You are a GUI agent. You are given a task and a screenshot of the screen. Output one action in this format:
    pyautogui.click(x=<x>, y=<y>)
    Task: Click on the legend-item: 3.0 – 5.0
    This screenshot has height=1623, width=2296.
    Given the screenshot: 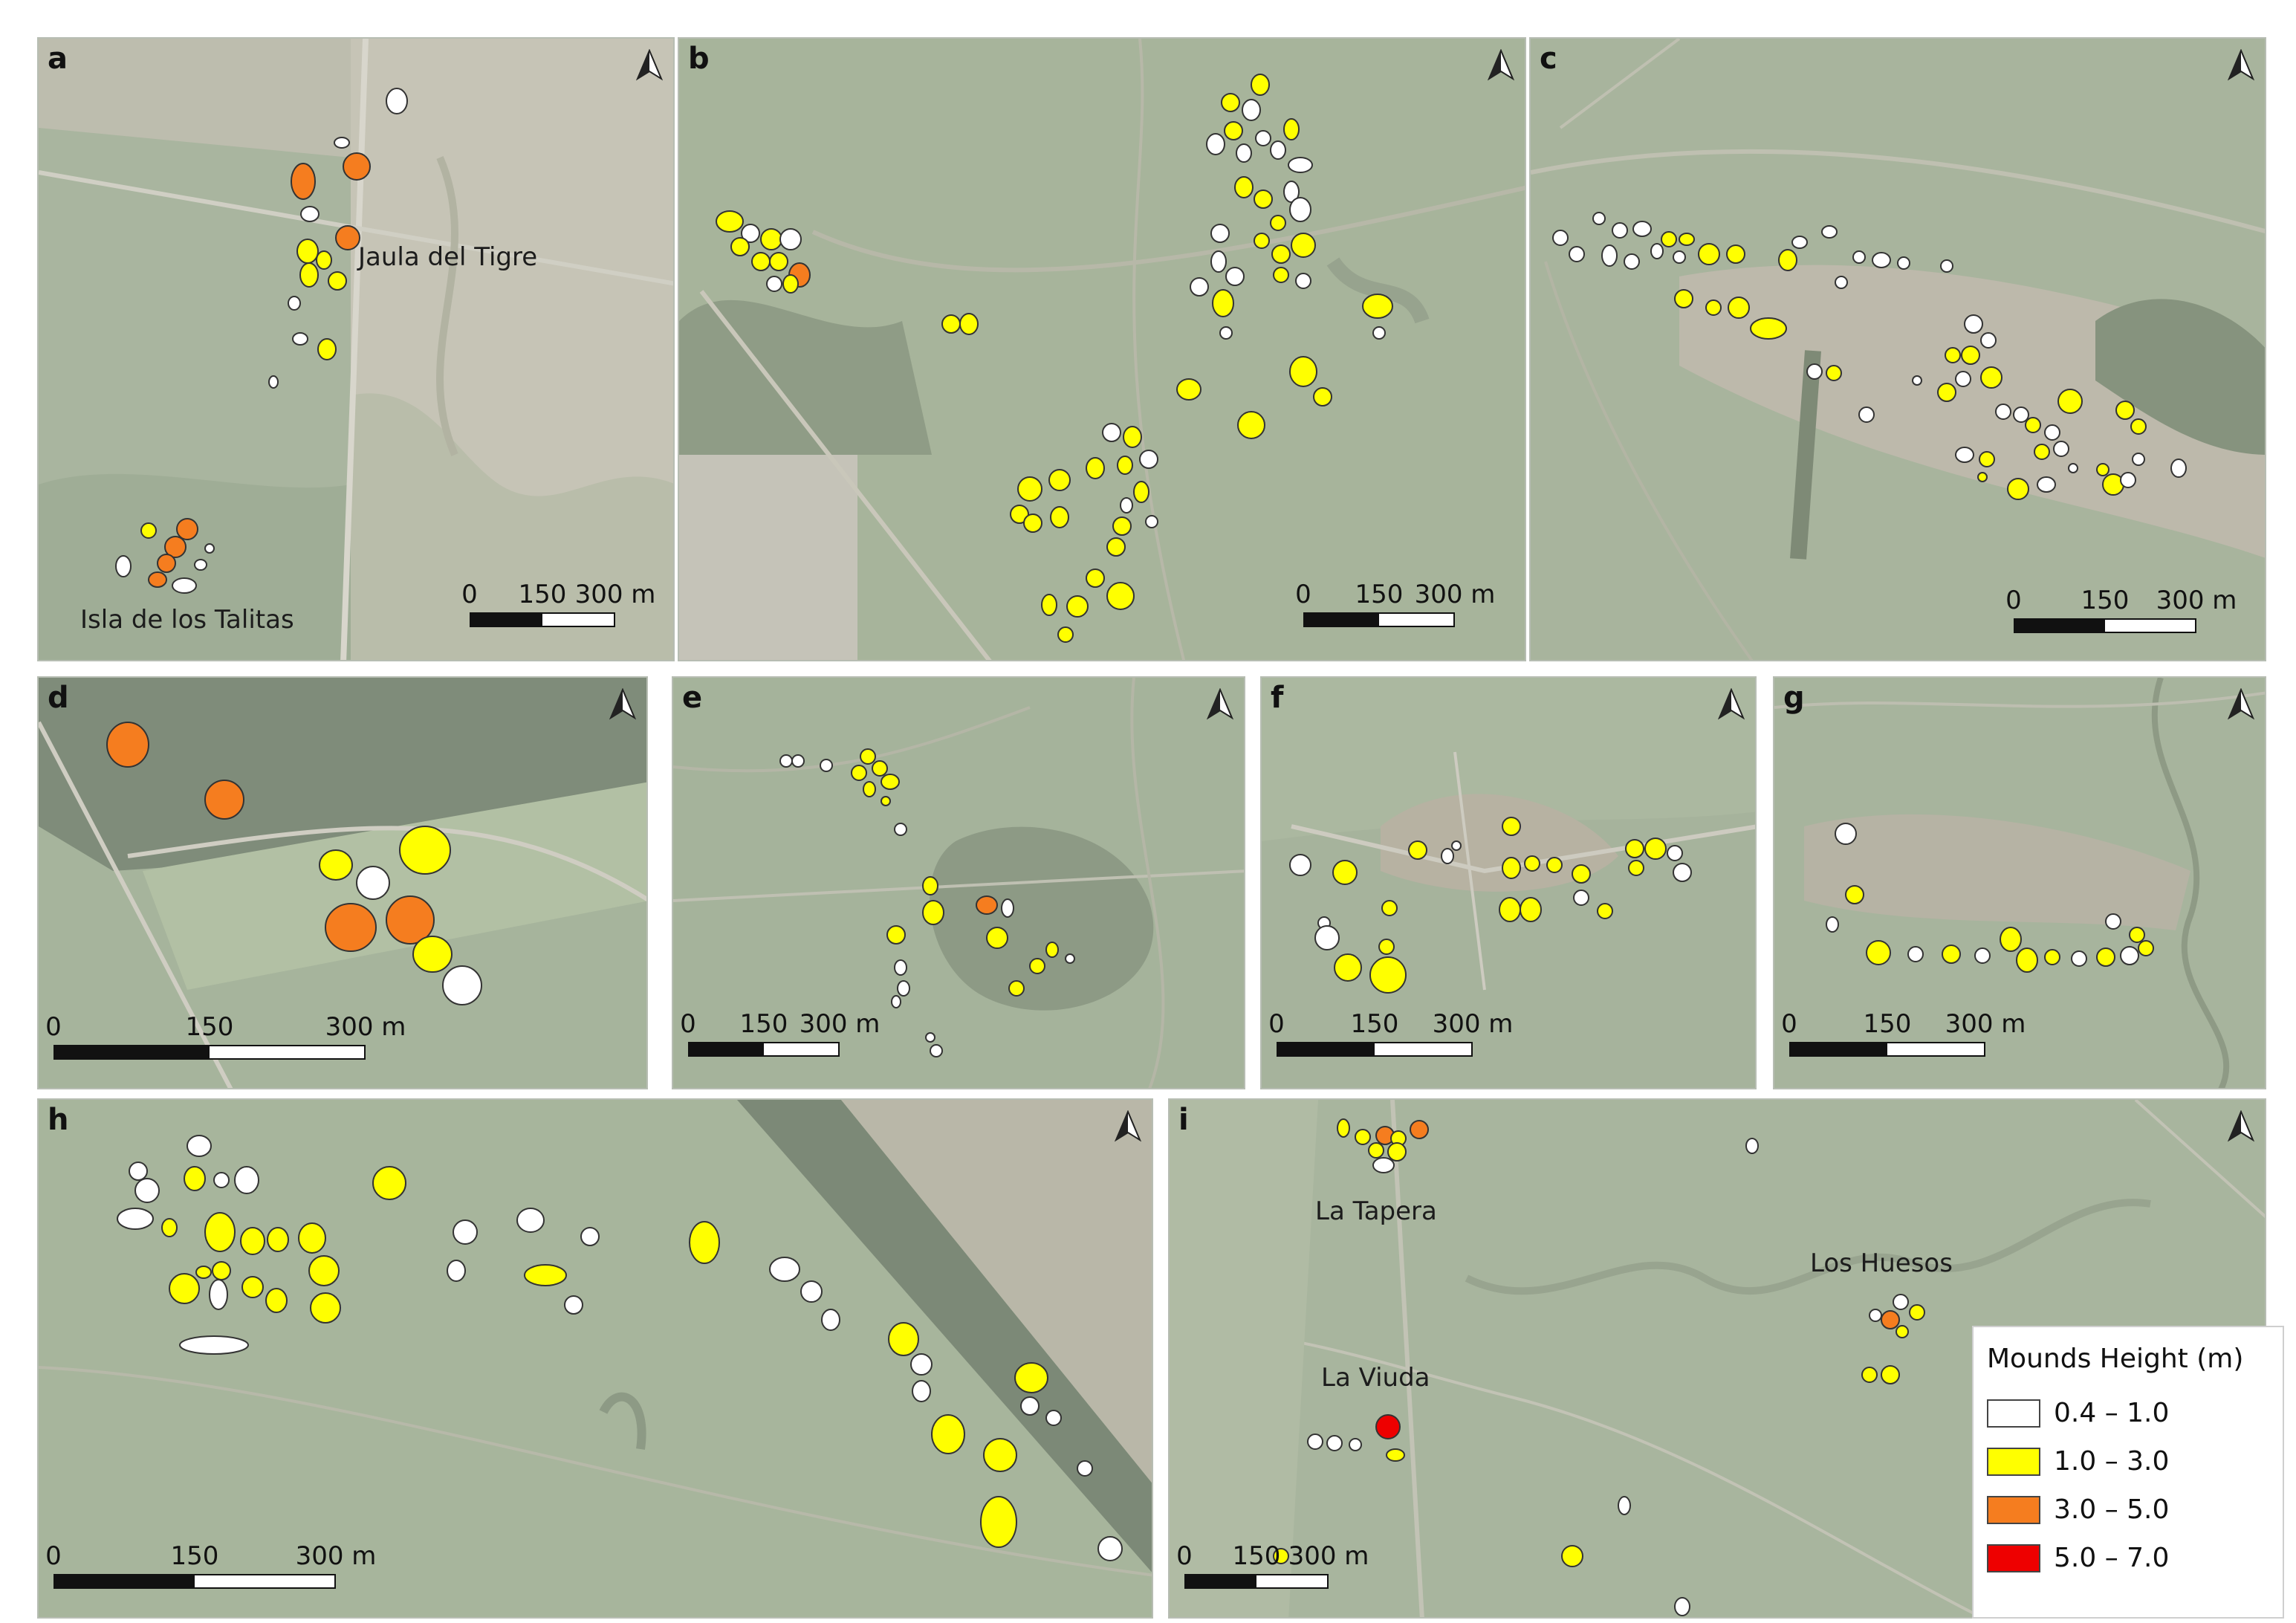 What is the action you would take?
    pyautogui.click(x=2128, y=1509)
    